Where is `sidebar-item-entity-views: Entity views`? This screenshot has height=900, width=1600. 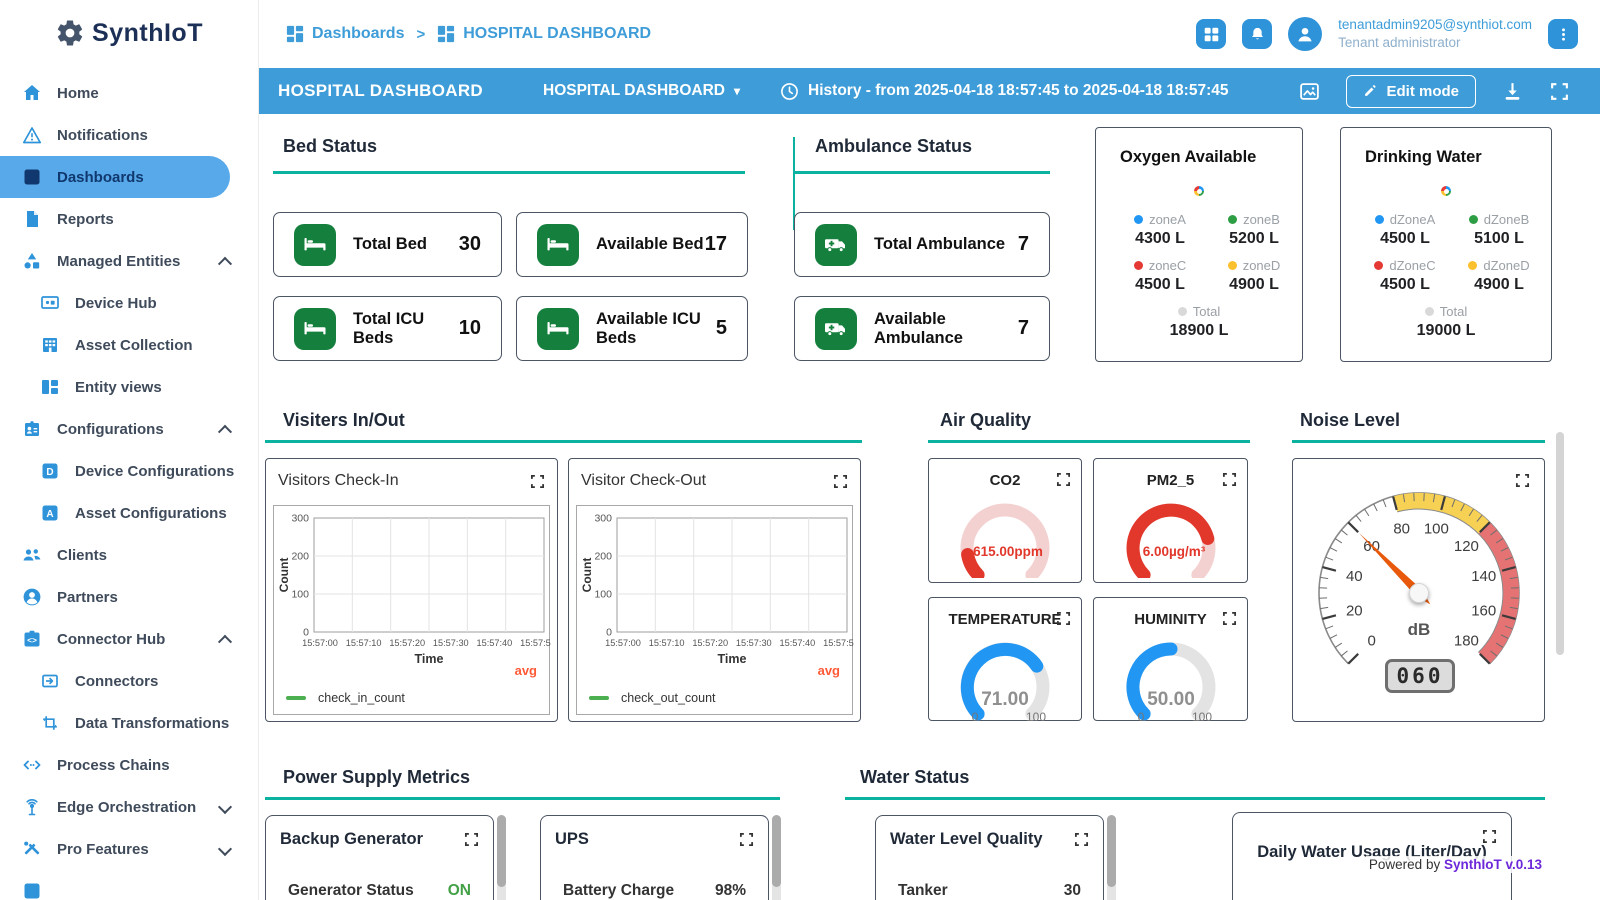
sidebar-item-entity-views: Entity views is located at coordinates (129, 387).